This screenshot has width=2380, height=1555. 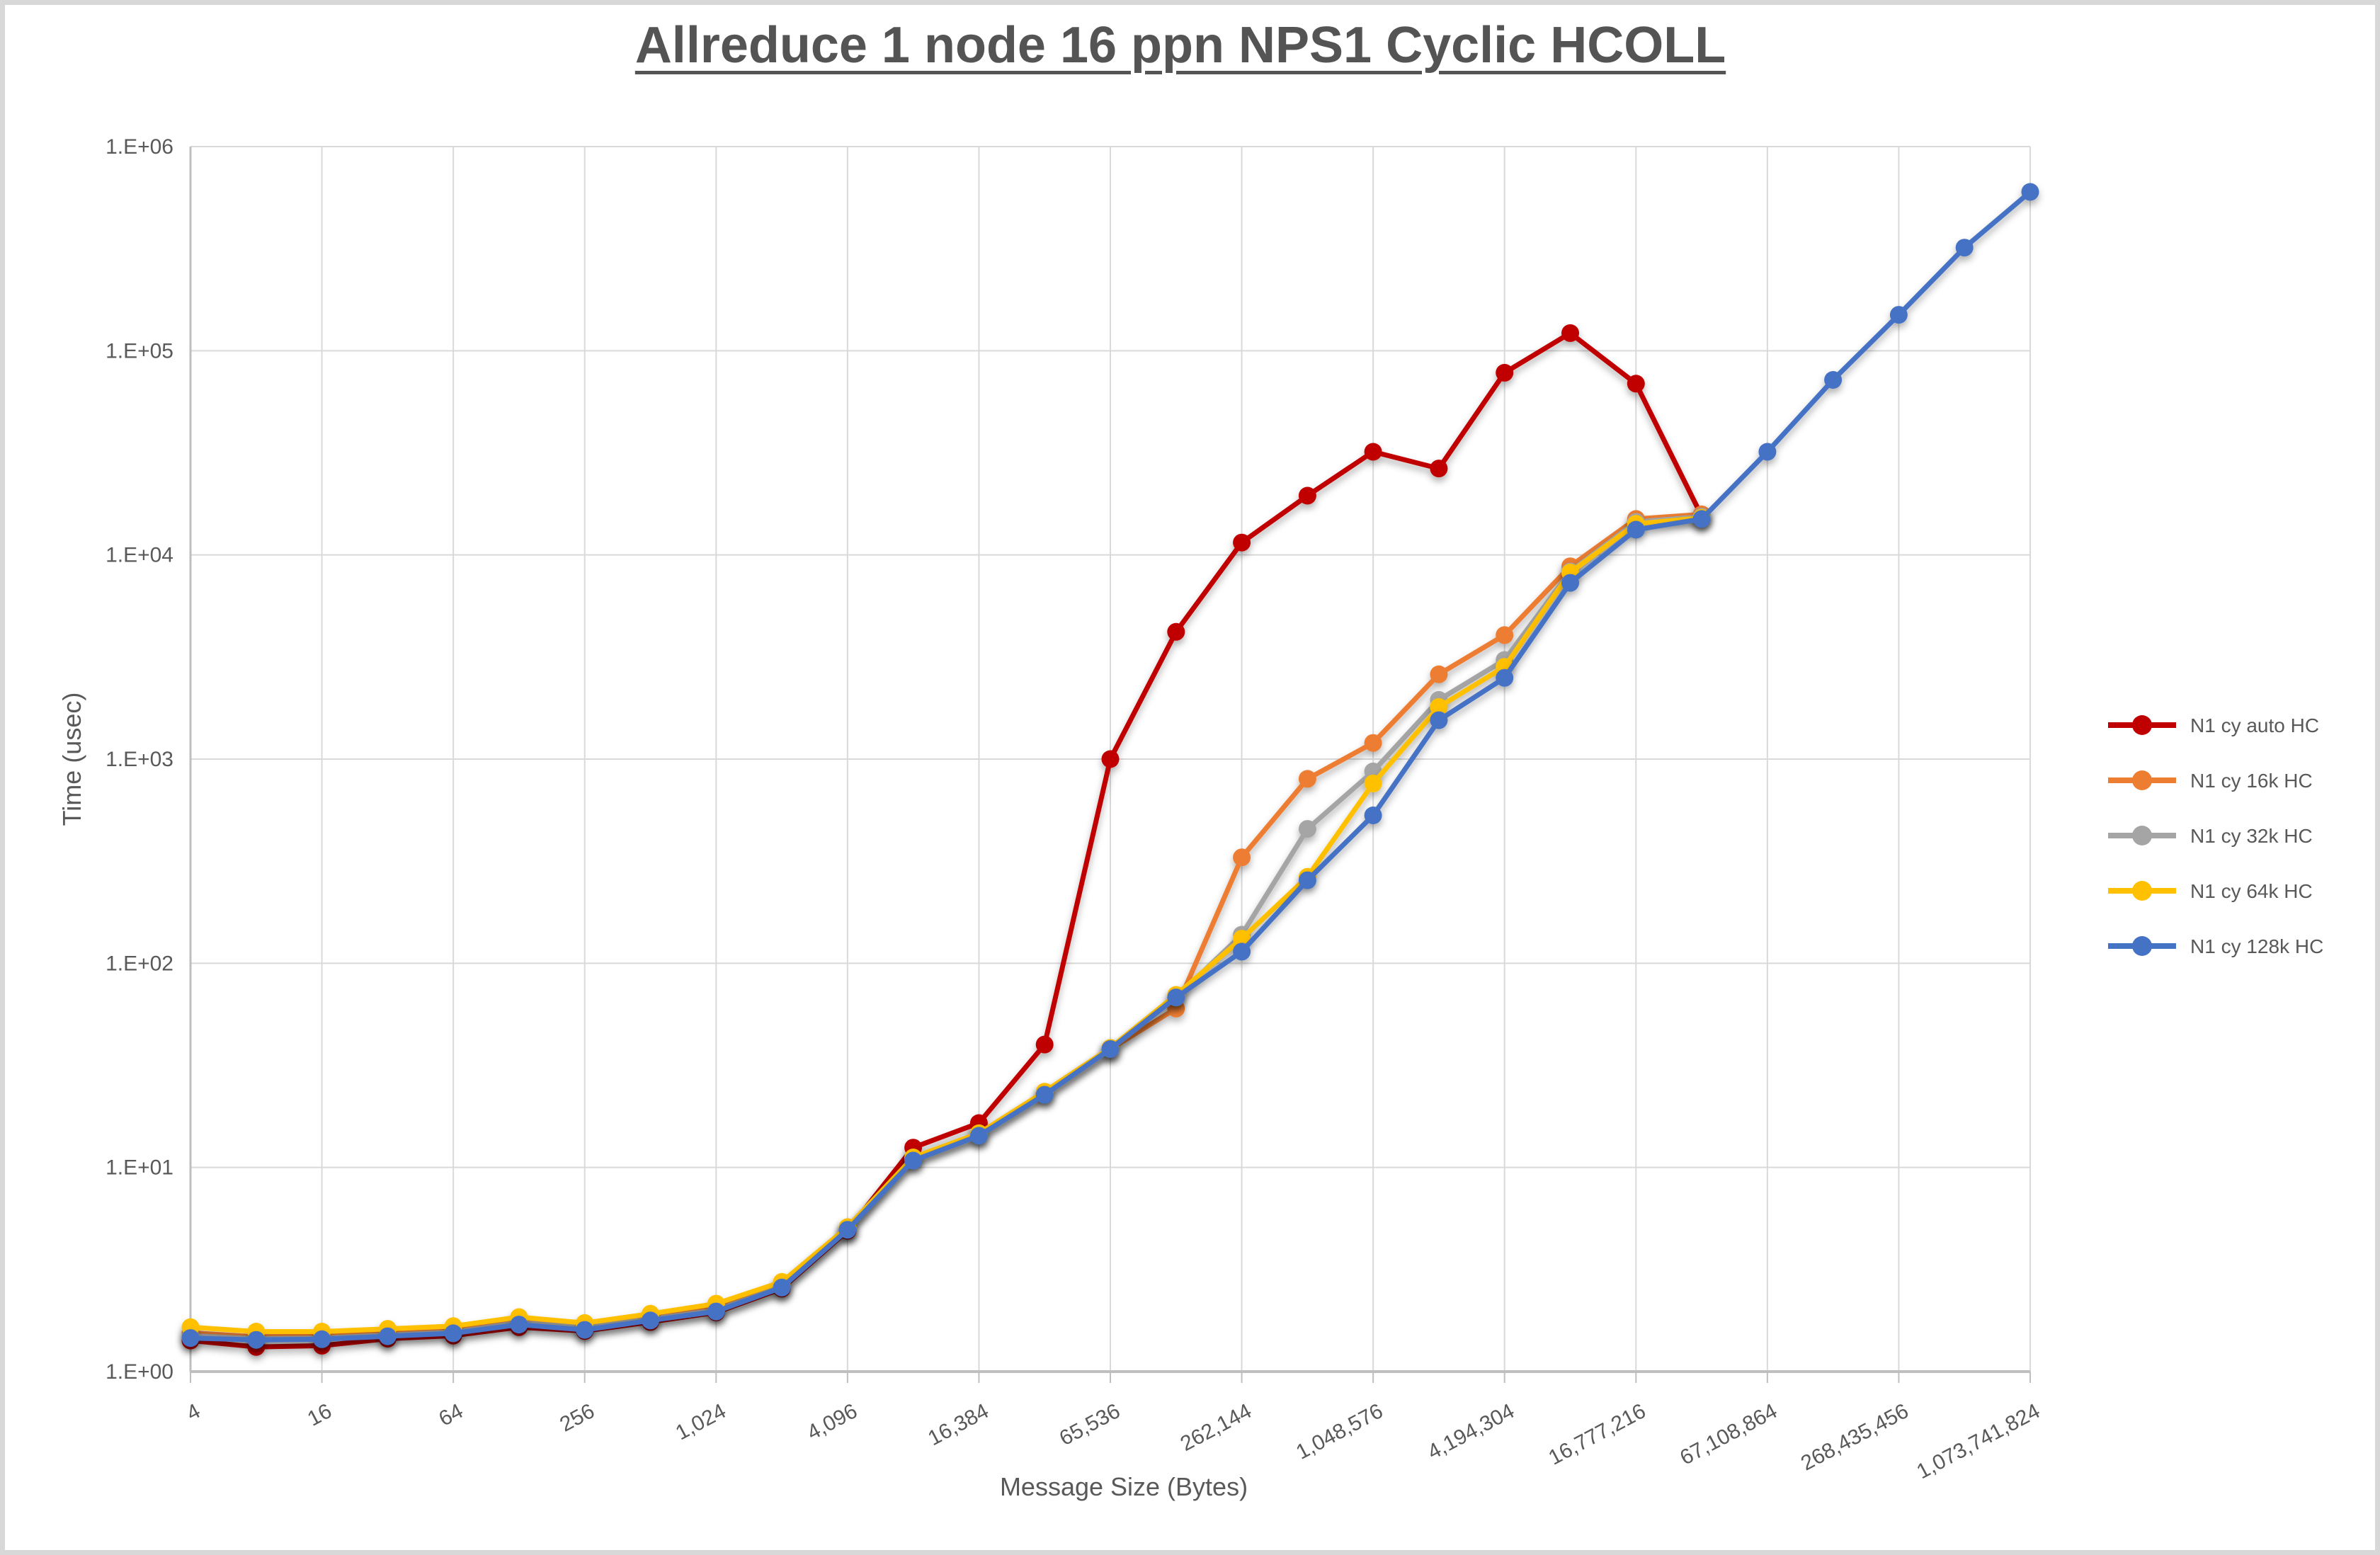 I want to click on legend-item-n1-cy-64k-hc: N1 cy 64k HC, so click(x=2210, y=891).